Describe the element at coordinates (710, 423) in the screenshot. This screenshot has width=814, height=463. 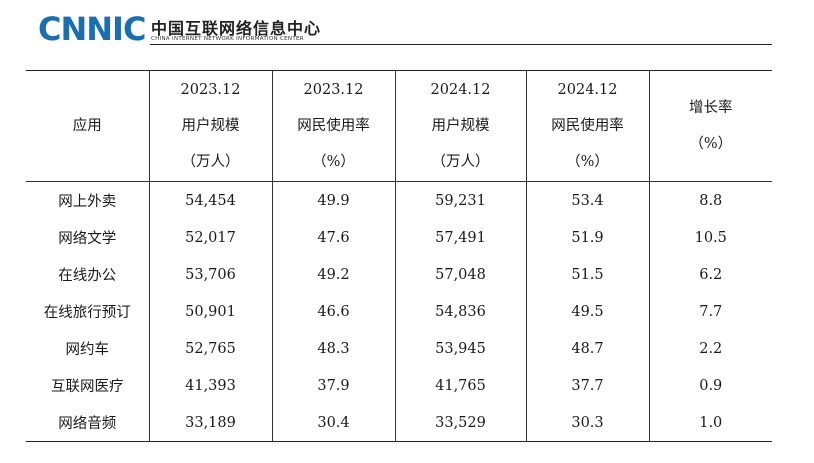
I see `value-cell: 1.0` at that location.